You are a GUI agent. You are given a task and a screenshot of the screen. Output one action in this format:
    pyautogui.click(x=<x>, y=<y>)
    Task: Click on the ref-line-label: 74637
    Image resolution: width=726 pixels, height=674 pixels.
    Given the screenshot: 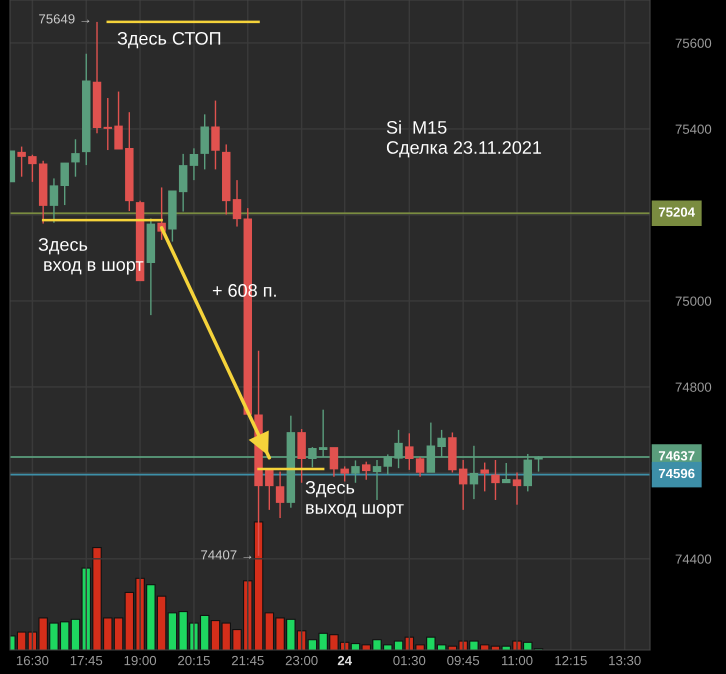 What is the action you would take?
    pyautogui.click(x=676, y=456)
    